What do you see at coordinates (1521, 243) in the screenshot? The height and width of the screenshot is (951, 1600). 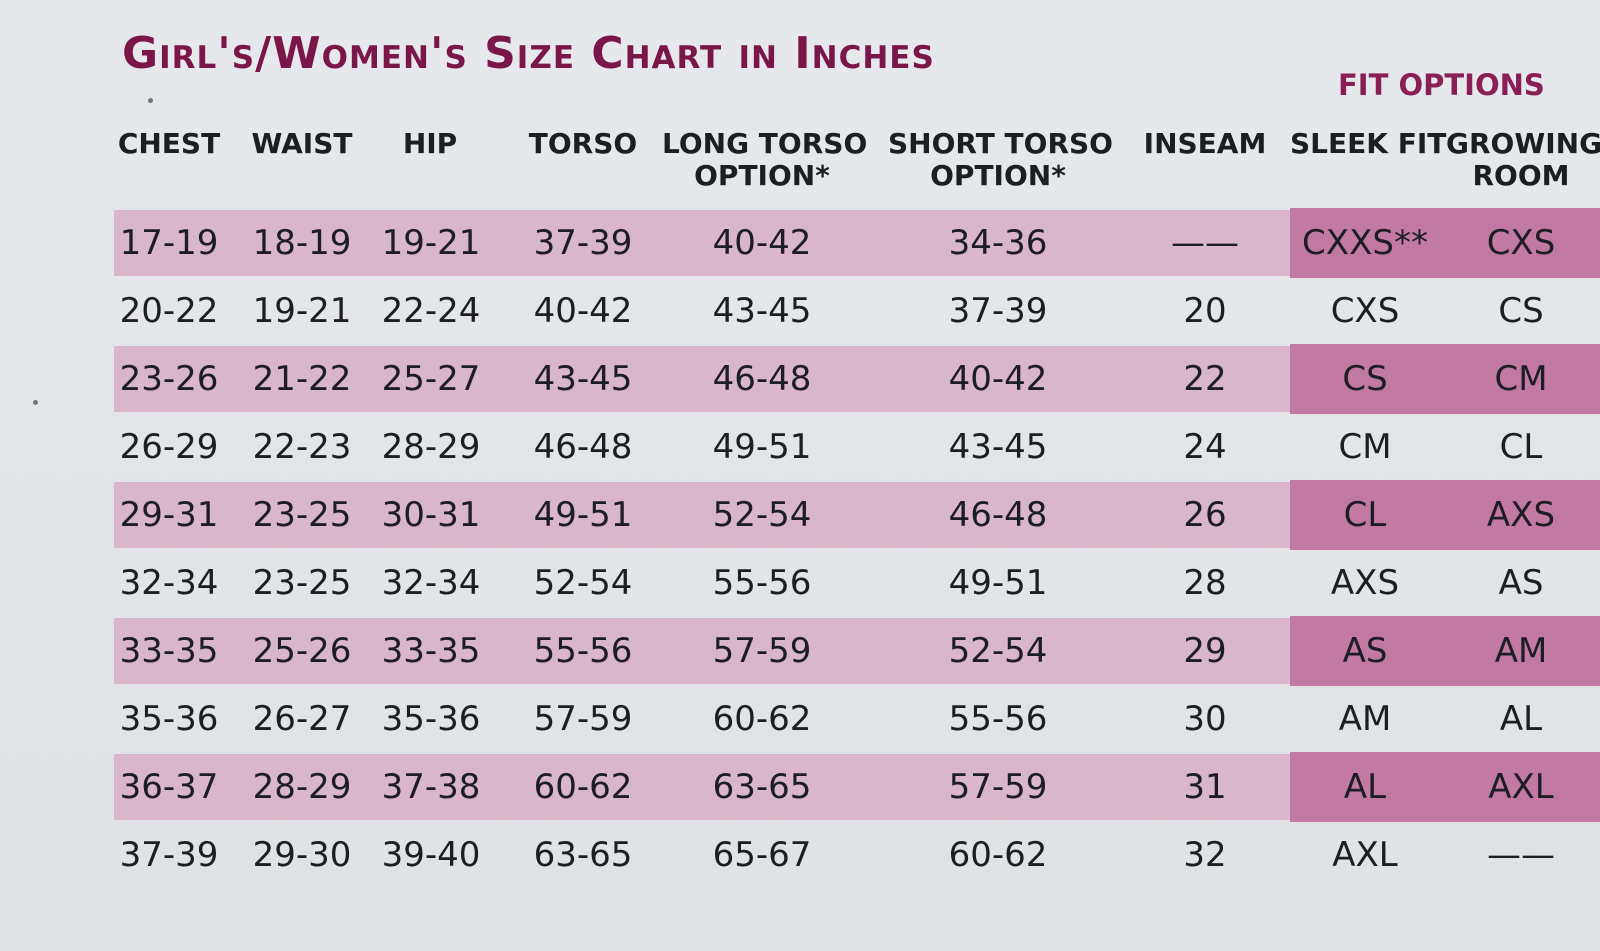 I see `cell-growing-room: CXS` at bounding box center [1521, 243].